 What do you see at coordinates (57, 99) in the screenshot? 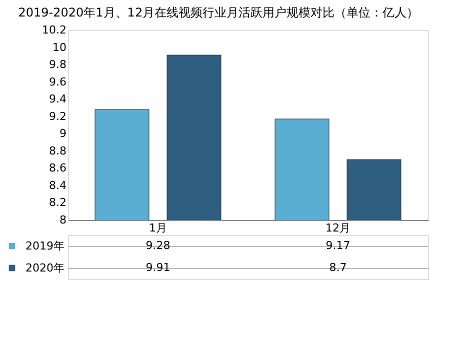
I see `y-tick-label: 9.4` at bounding box center [57, 99].